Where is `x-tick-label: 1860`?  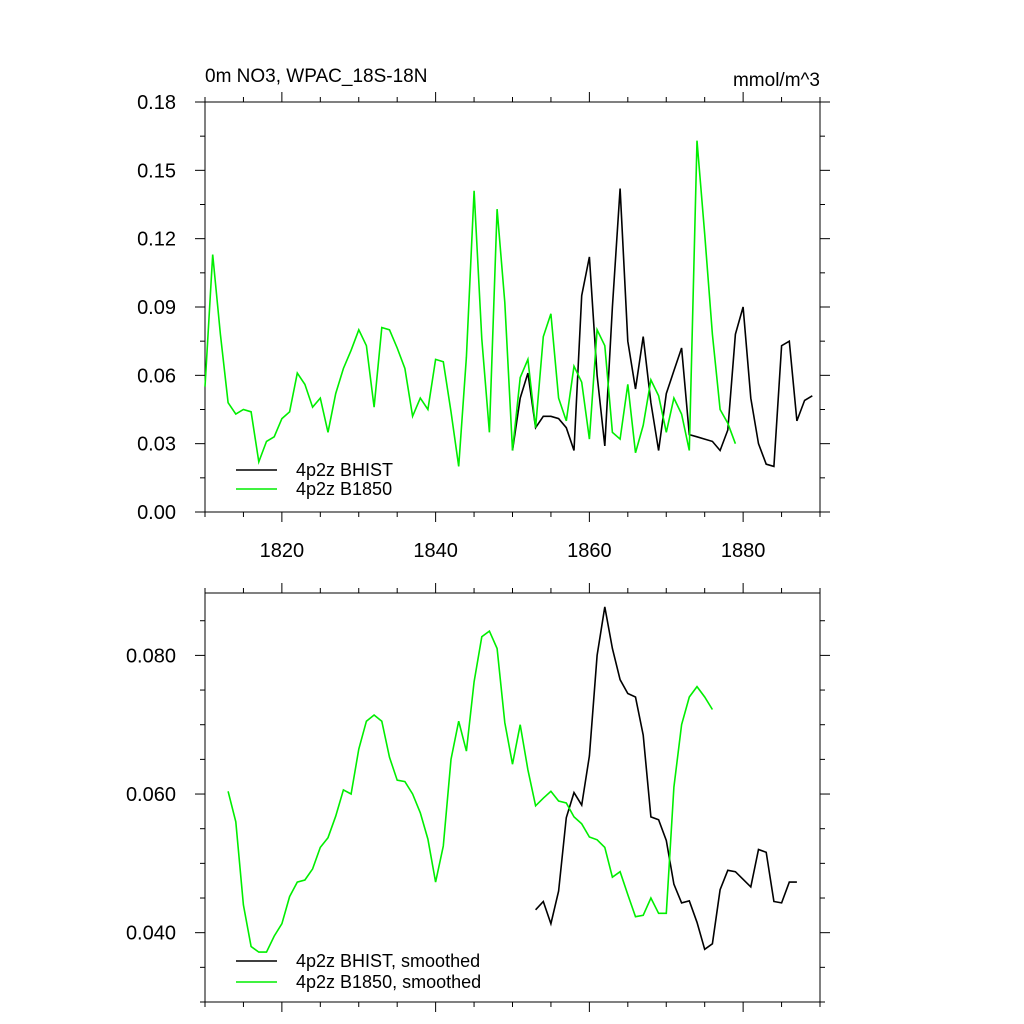 x-tick-label: 1860 is located at coordinates (589, 551).